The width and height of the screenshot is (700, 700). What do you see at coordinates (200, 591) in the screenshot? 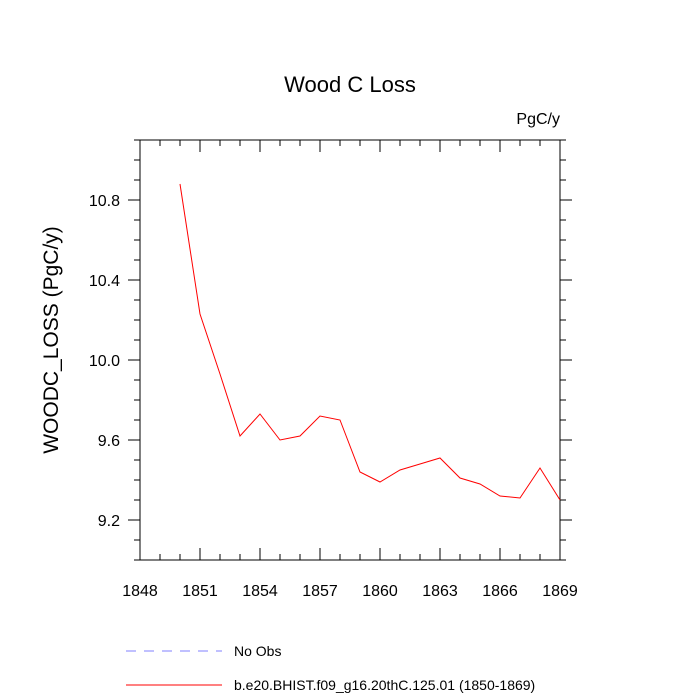
I see `x-tick-label: 1851` at bounding box center [200, 591].